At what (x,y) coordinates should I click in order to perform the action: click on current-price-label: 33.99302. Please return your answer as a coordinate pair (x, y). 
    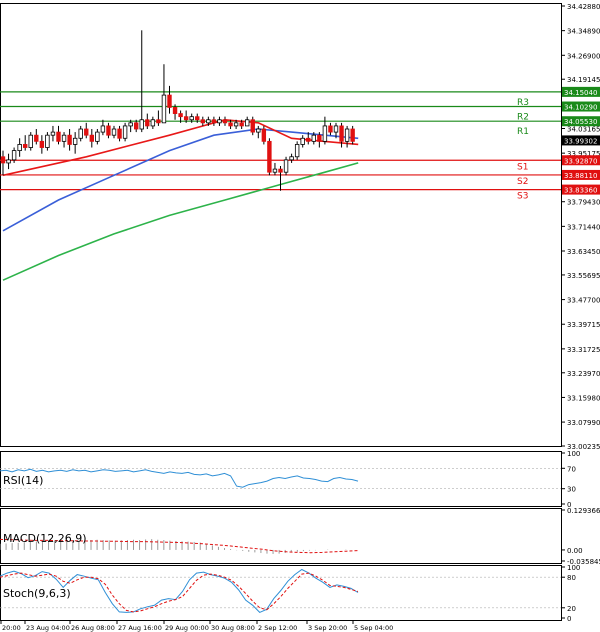
    Looking at the image, I should click on (580, 141).